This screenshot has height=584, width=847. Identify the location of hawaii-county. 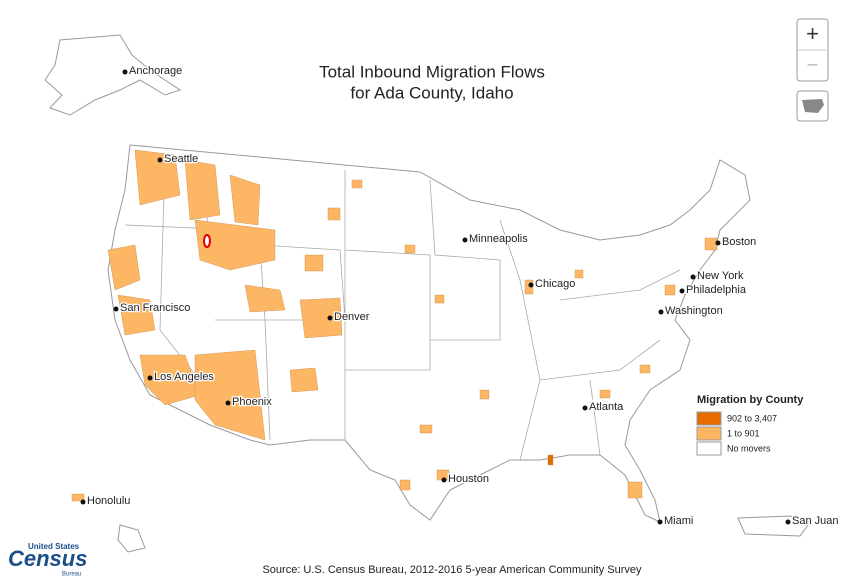
(78, 497).